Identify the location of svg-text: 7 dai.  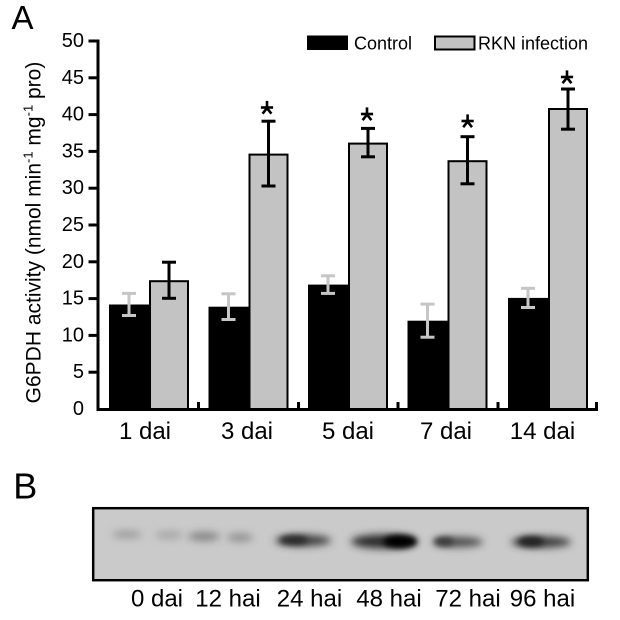
(446, 431).